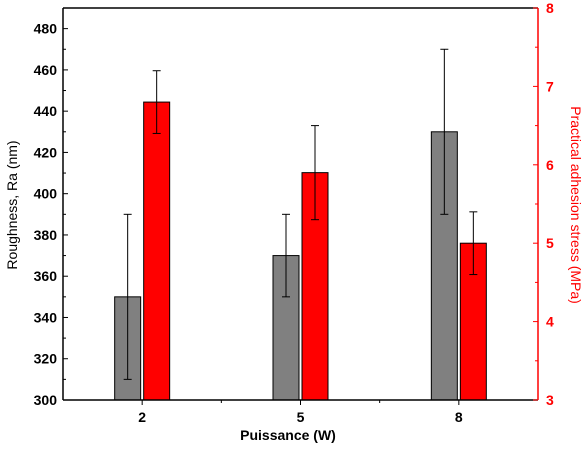  What do you see at coordinates (459, 417) in the screenshot?
I see `x-tick-label: 8` at bounding box center [459, 417].